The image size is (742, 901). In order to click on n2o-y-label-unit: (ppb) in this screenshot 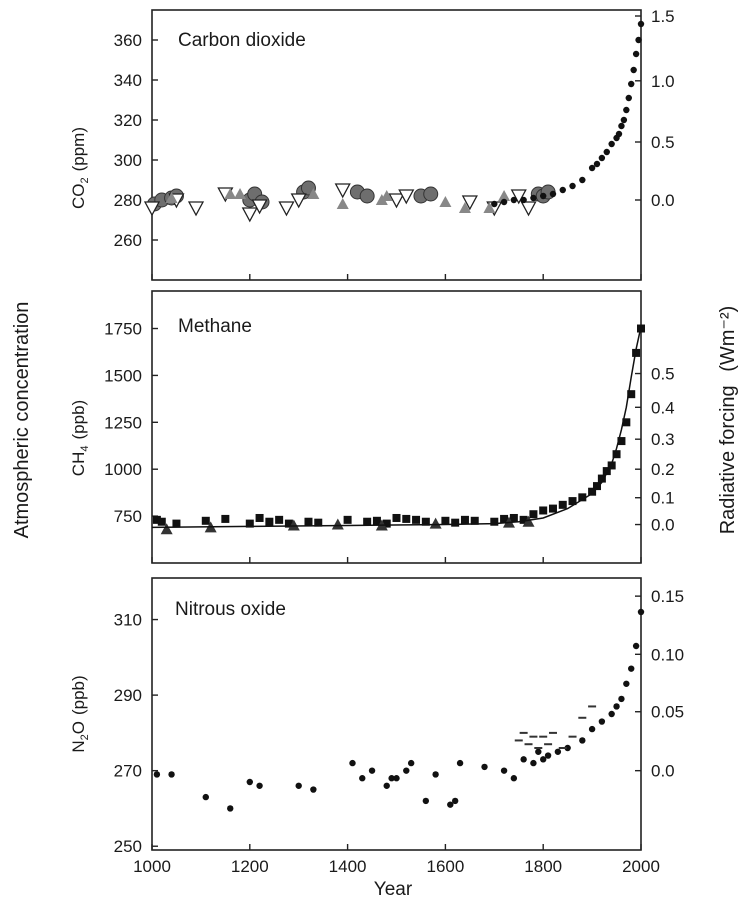, I will do `click(78, 695)`.